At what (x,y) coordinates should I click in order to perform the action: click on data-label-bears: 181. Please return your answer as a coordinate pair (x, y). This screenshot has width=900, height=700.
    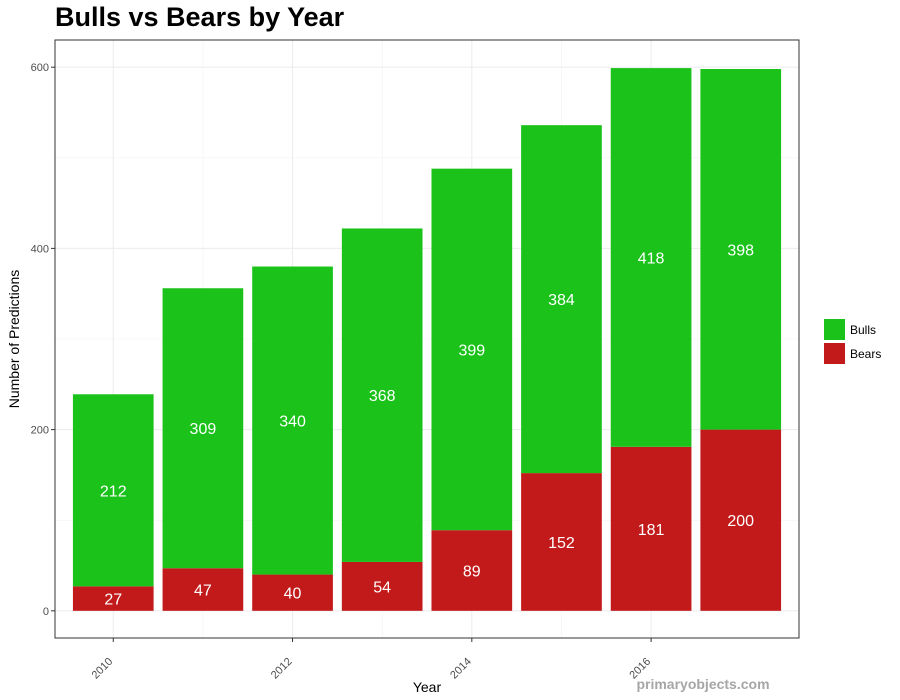
    Looking at the image, I should click on (651, 530).